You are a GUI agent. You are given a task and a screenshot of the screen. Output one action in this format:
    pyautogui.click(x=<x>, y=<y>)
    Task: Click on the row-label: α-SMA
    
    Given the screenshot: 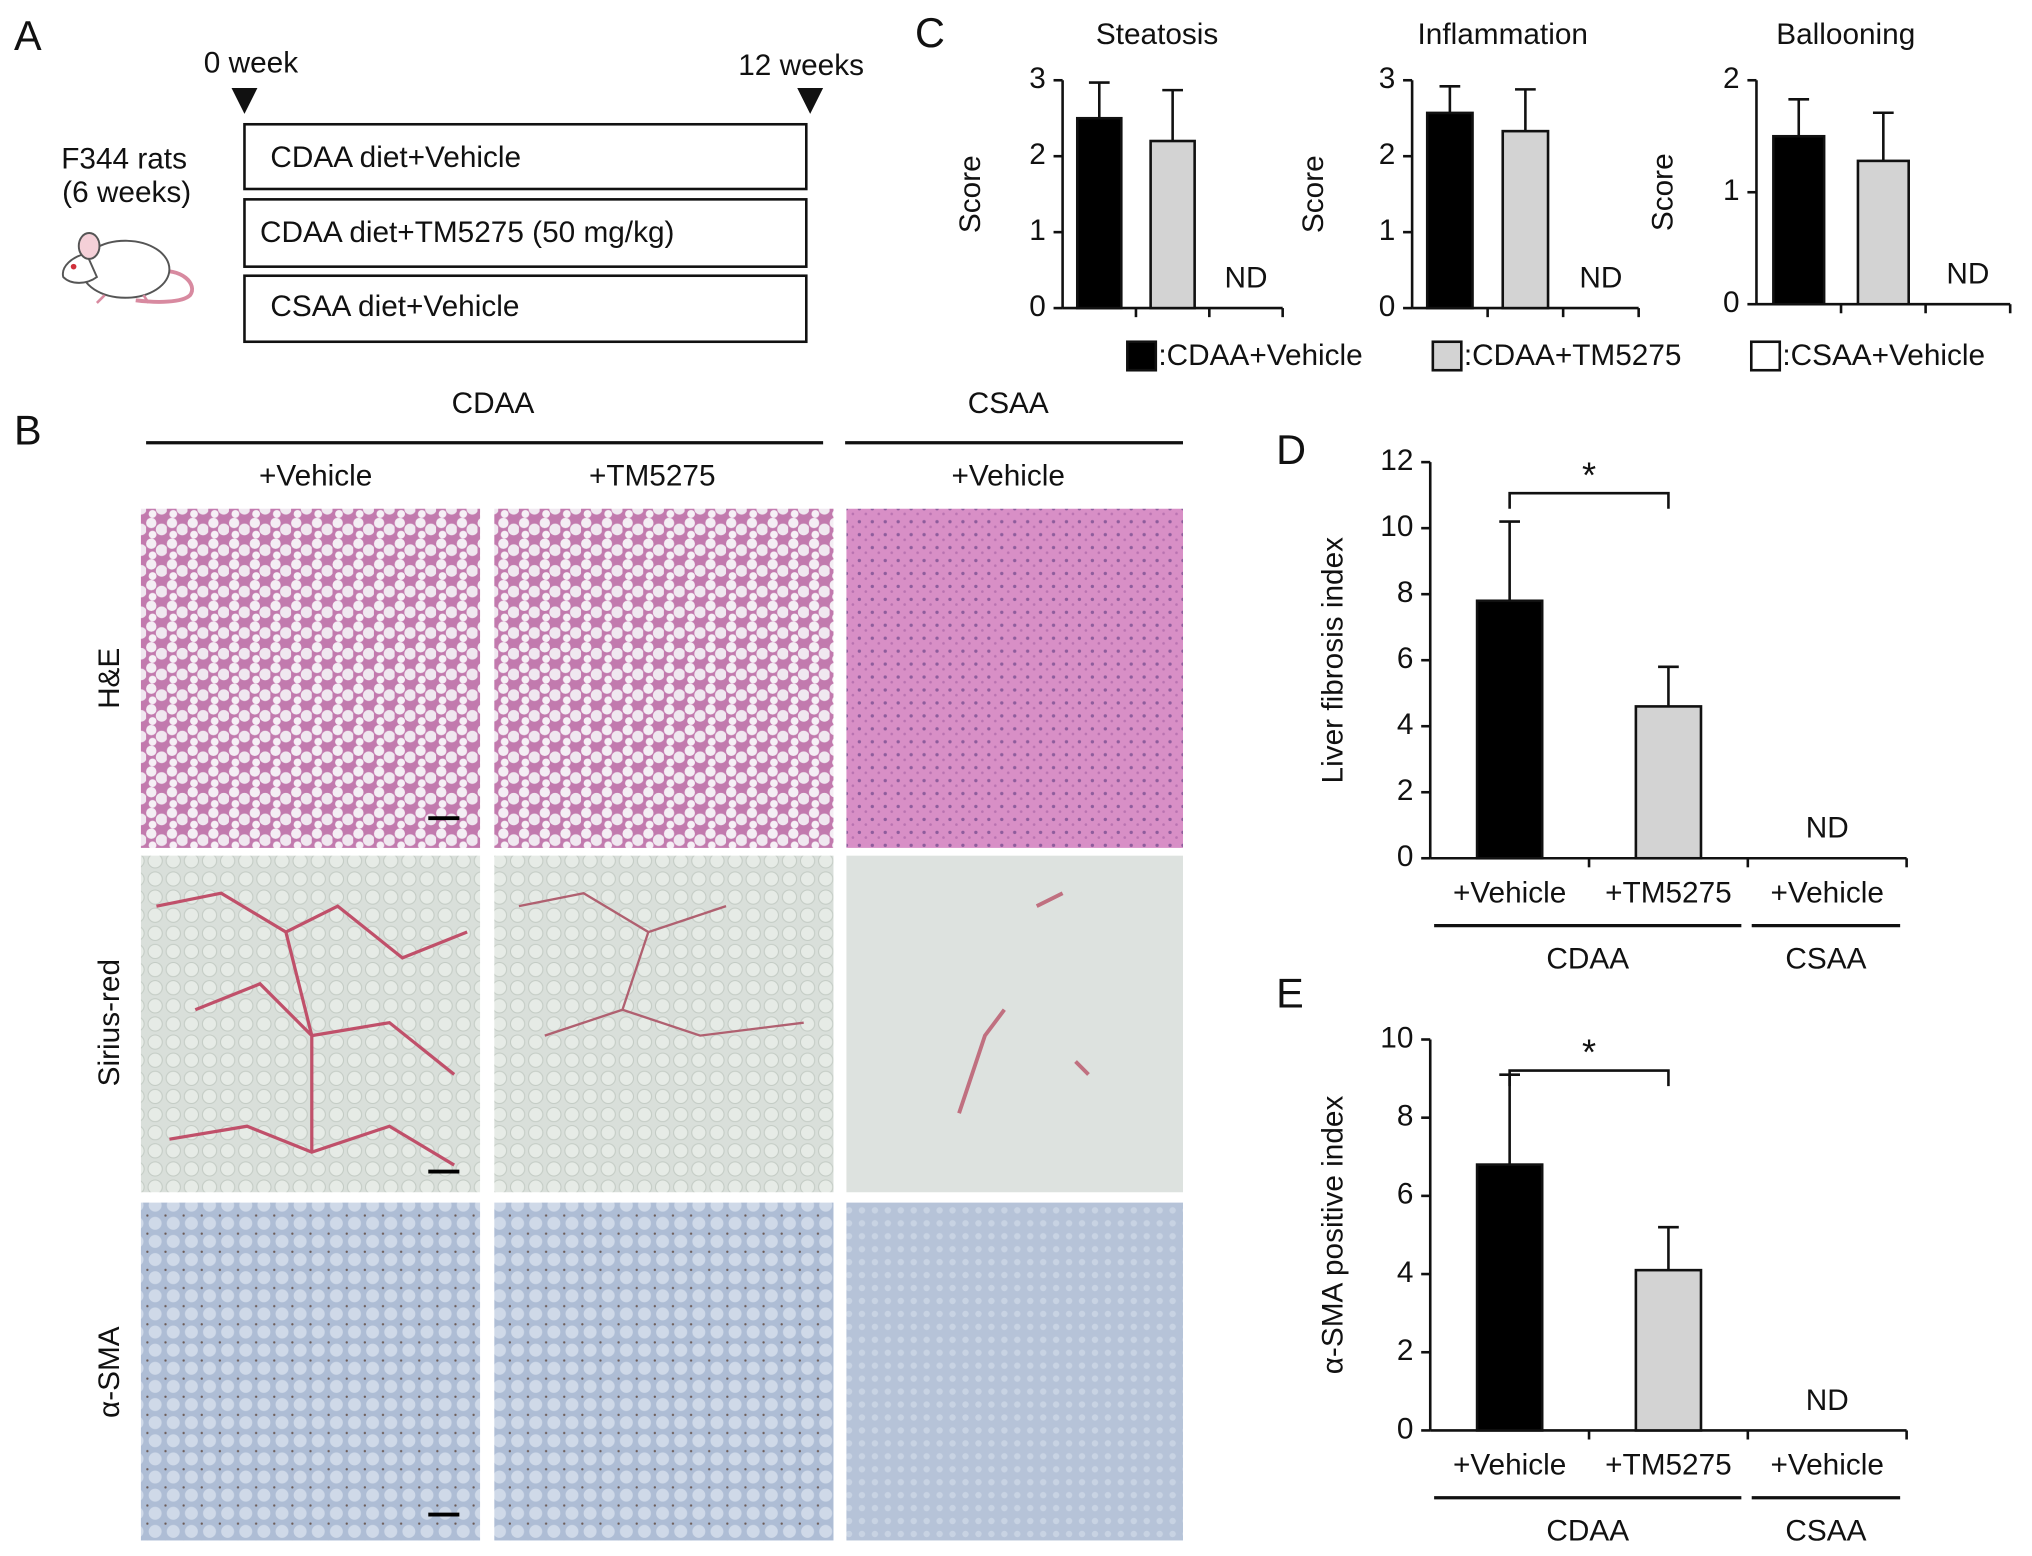 What is the action you would take?
    pyautogui.click(x=109, y=1372)
    